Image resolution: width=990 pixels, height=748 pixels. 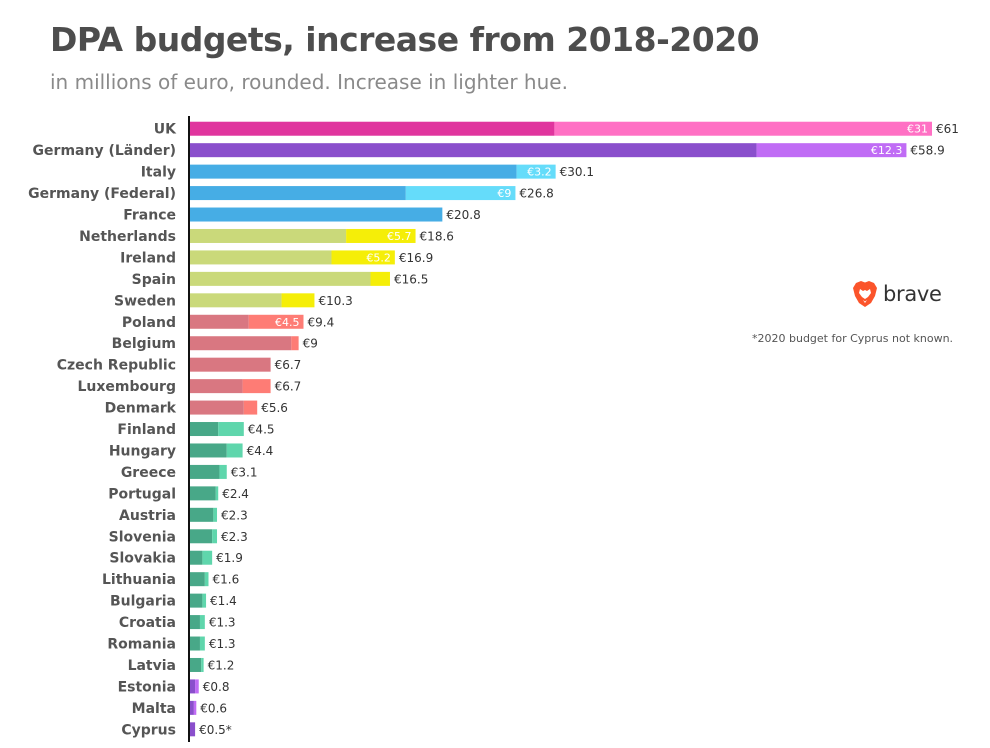 What do you see at coordinates (145, 301) in the screenshot?
I see `category-label: Sweden` at bounding box center [145, 301].